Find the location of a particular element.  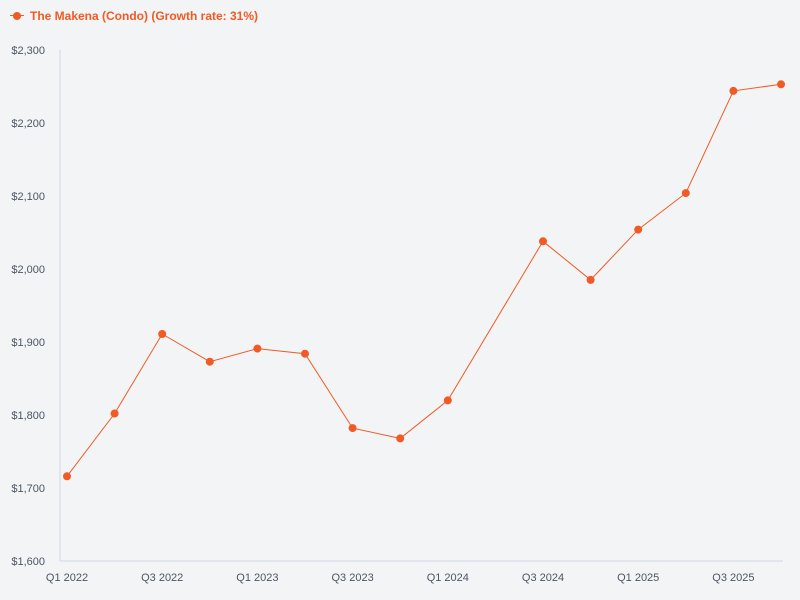

legend-marker-dot is located at coordinates (17, 16).